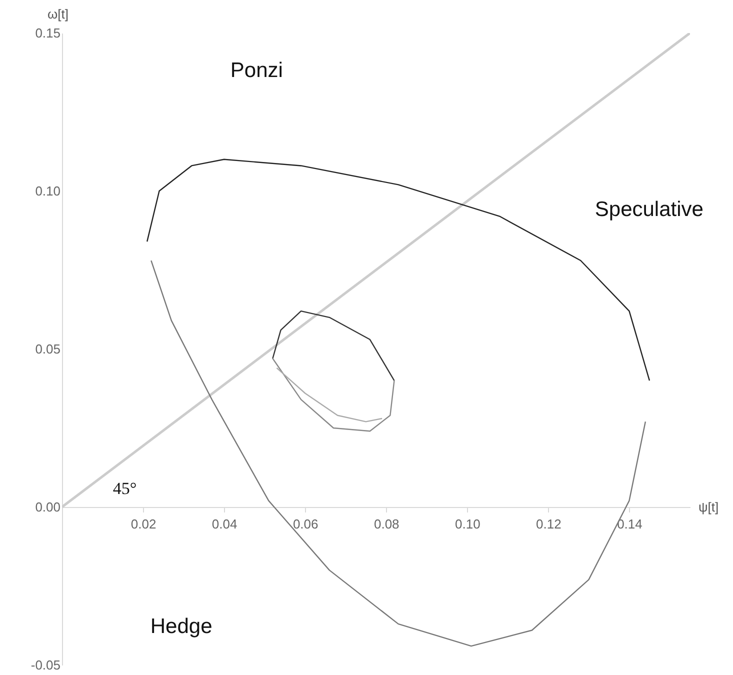  Describe the element at coordinates (181, 627) in the screenshot. I see `annotation: Hedge` at that location.